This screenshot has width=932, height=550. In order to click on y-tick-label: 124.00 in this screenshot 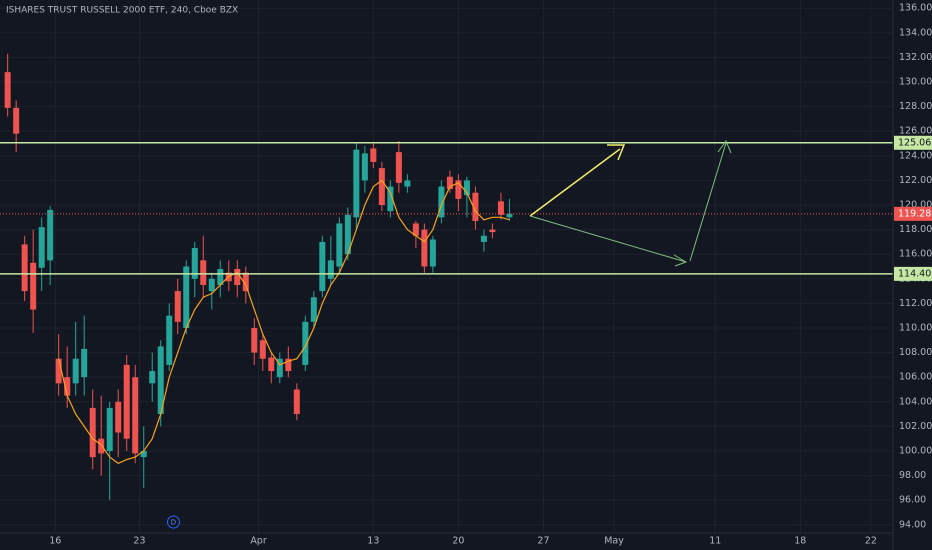, I will do `click(915, 155)`.